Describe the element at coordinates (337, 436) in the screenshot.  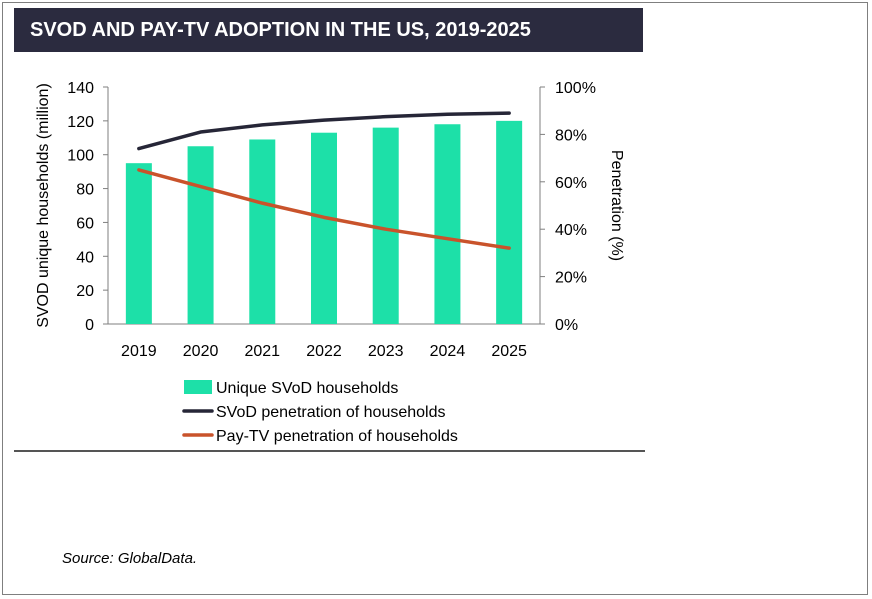
I see `legend-label-paytv-penetration: Pay-TV penetration of households` at that location.